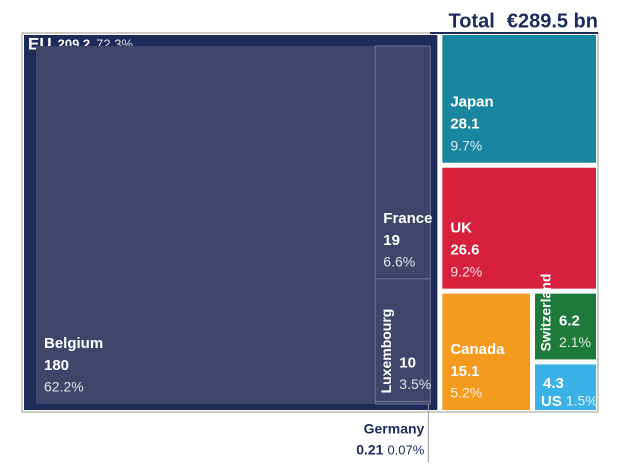 This screenshot has height=470, width=642. Describe the element at coordinates (399, 262) in the screenshot. I see `tile-share: 6.6%` at that location.